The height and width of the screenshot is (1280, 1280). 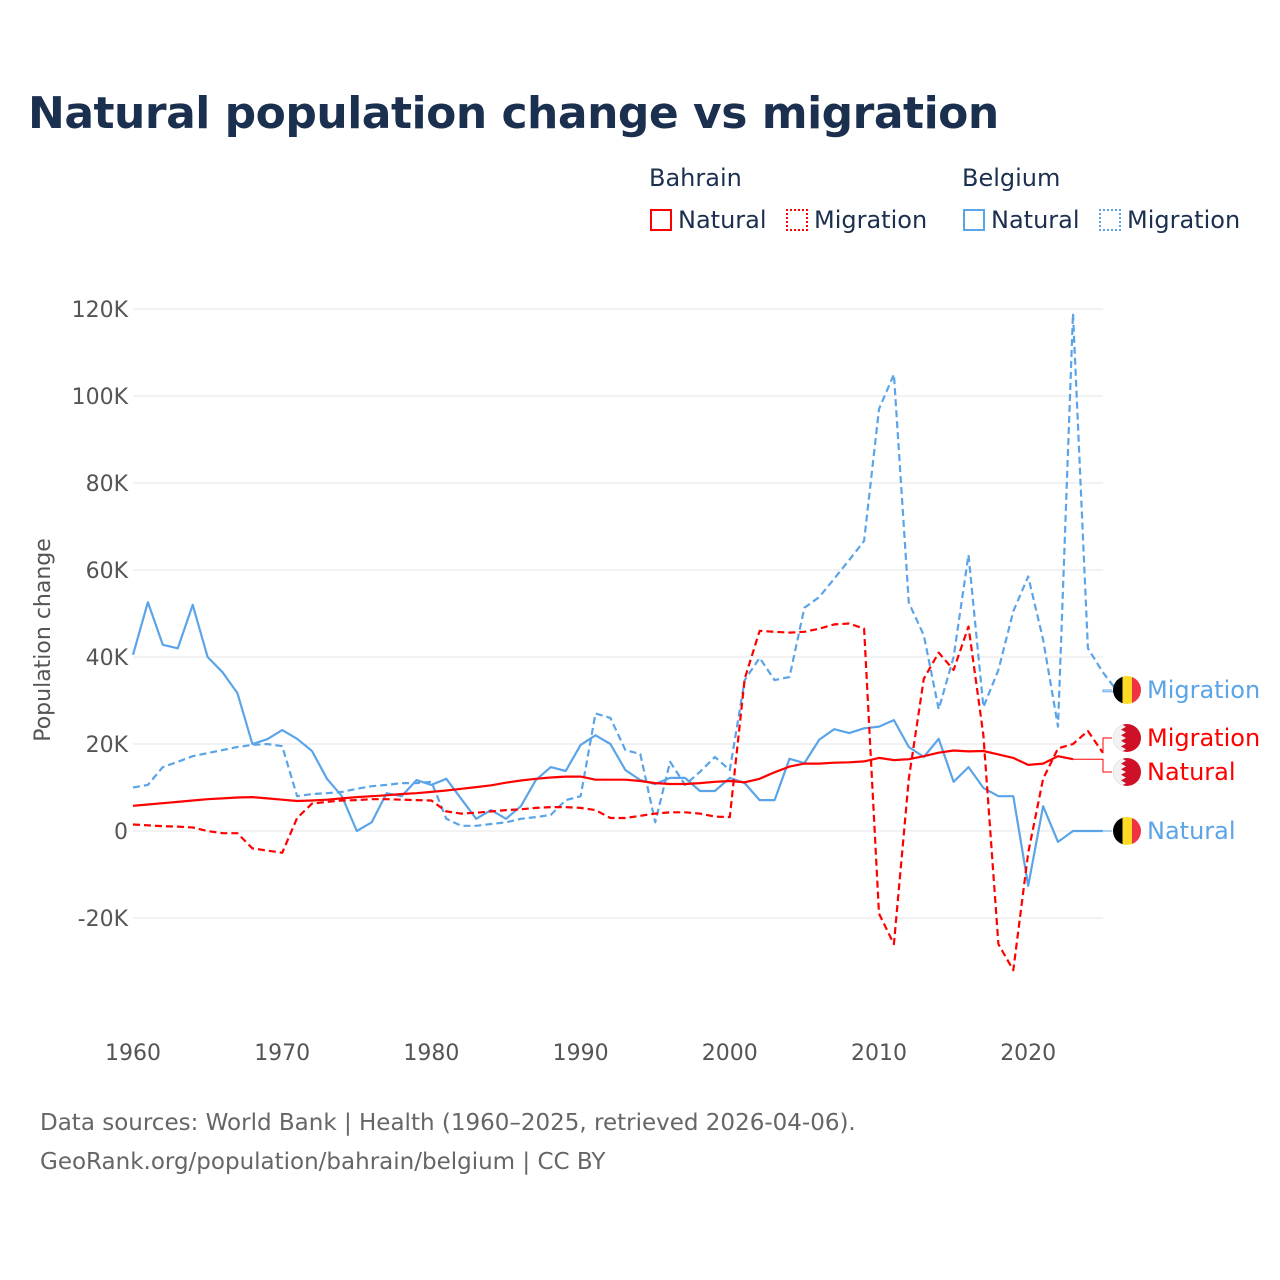 I want to click on x-tick-label: 1990, so click(x=581, y=1053).